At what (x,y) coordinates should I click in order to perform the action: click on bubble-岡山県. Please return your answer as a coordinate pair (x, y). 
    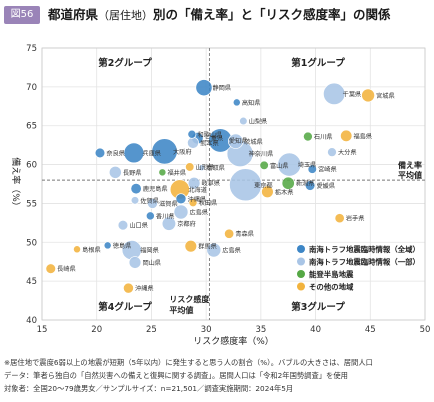
    Looking at the image, I should click on (135, 262).